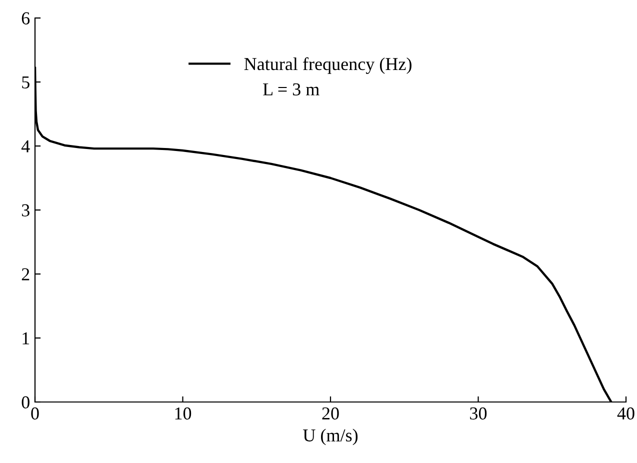 The image size is (637, 463). Describe the element at coordinates (25, 146) in the screenshot. I see `y-tick-label: 4` at that location.